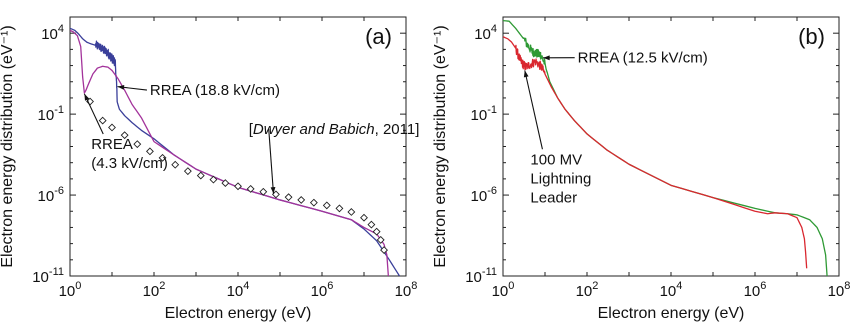  What do you see at coordinates (560, 178) in the screenshot?
I see `annotation-line: Lightning` at bounding box center [560, 178].